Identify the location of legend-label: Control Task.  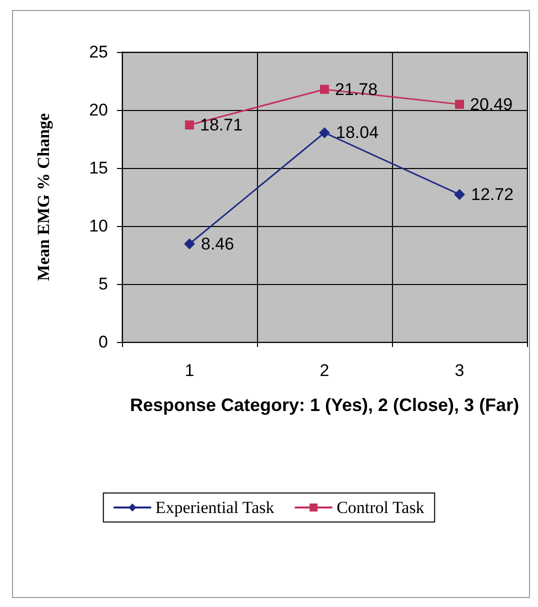
(380, 507).